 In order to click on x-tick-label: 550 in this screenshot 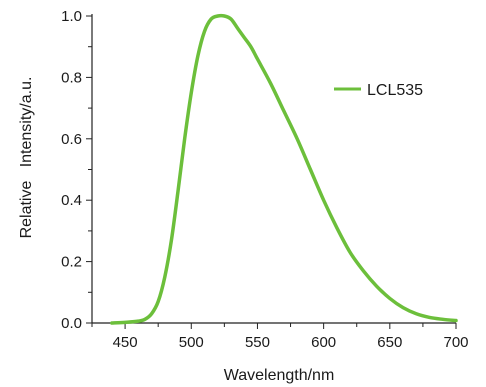, I will do `click(257, 342)`.